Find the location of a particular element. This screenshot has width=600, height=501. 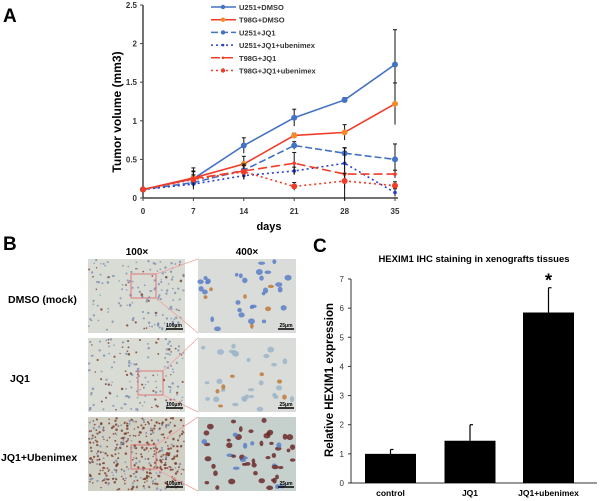

y-tick-label: 0.5 is located at coordinates (132, 159).